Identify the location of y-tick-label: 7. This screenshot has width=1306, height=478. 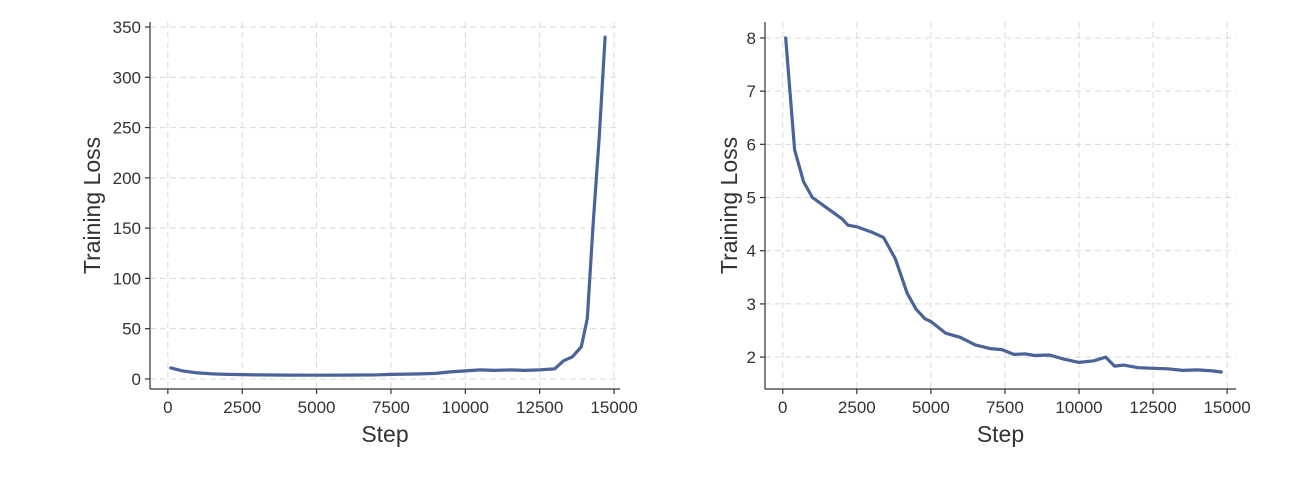
(751, 91).